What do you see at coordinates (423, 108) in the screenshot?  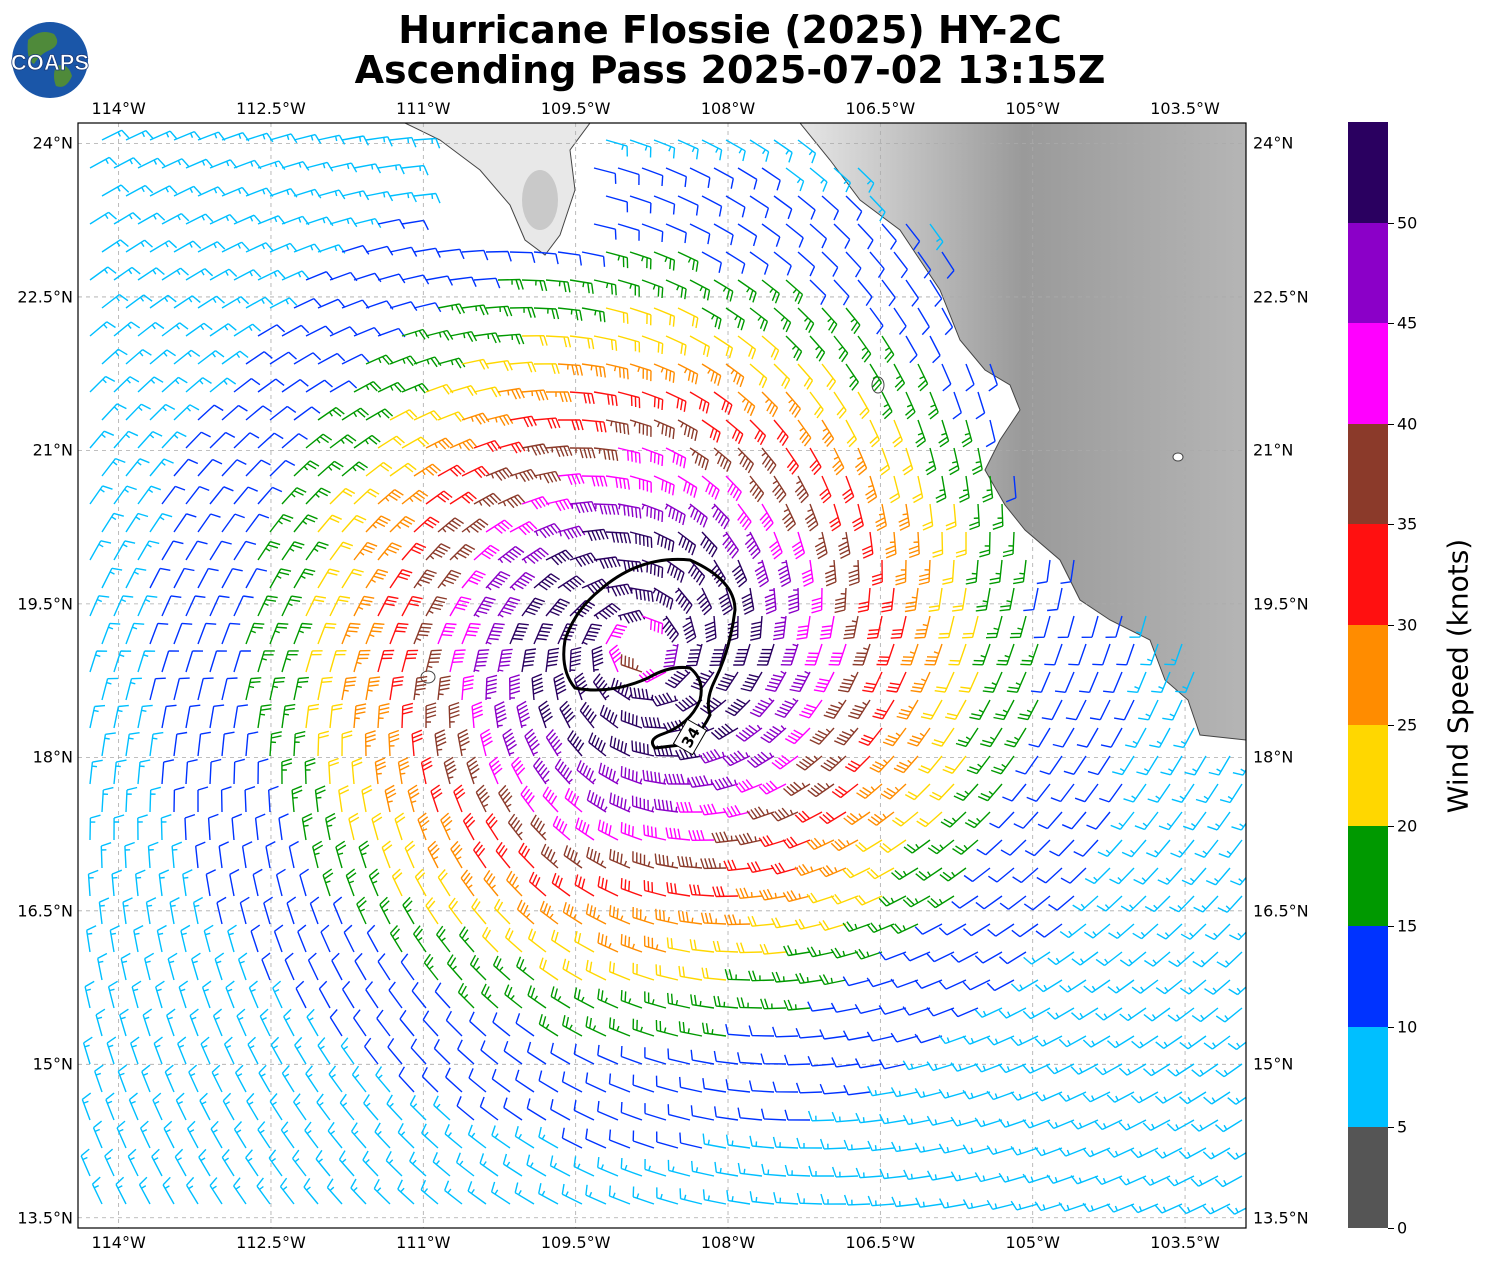 I see `lon-tick-label: 111°W` at bounding box center [423, 108].